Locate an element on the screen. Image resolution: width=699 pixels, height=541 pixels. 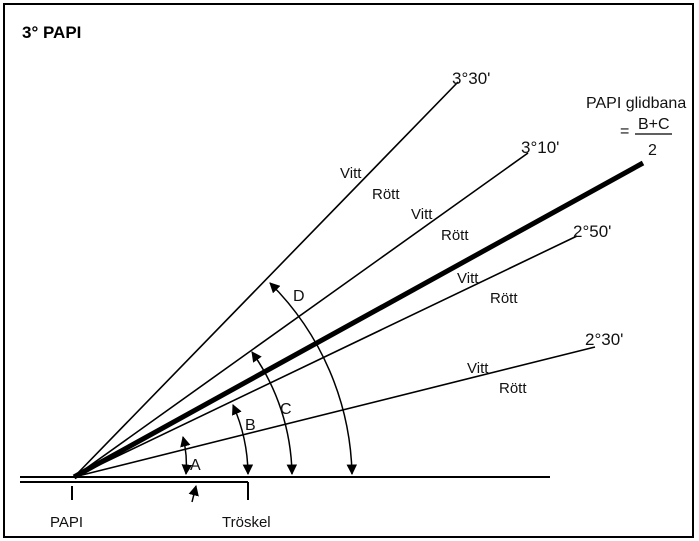
arc-label-c: C is located at coordinates (286, 409).